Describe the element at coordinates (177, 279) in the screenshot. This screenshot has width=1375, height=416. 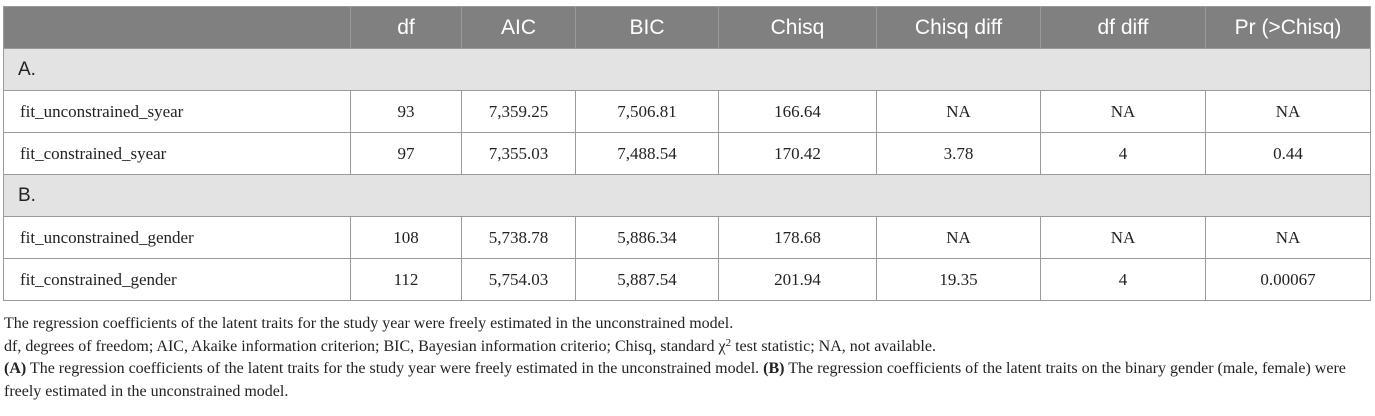
I see `model-name-cell: fit_constrained_gender` at that location.